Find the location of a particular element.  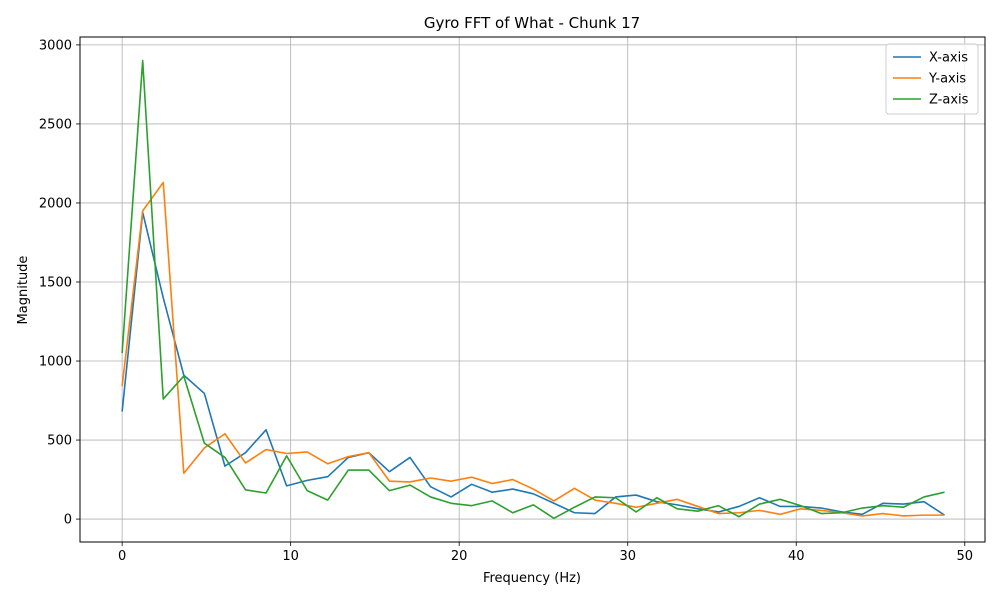

legend: X-axis Y-axis Z-axis is located at coordinates (932, 79).